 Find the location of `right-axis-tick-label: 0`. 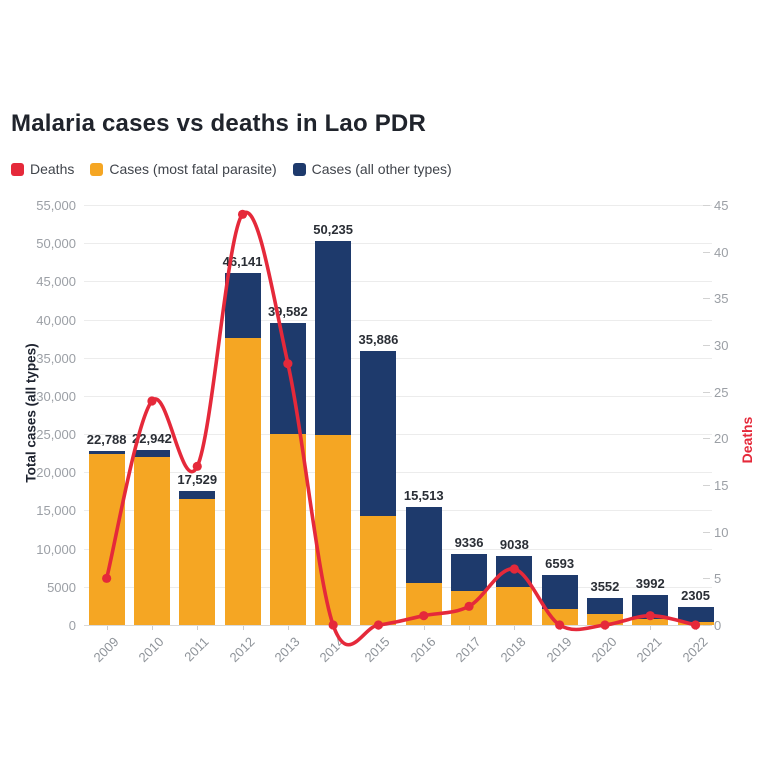

right-axis-tick-label: 0 is located at coordinates (718, 625).